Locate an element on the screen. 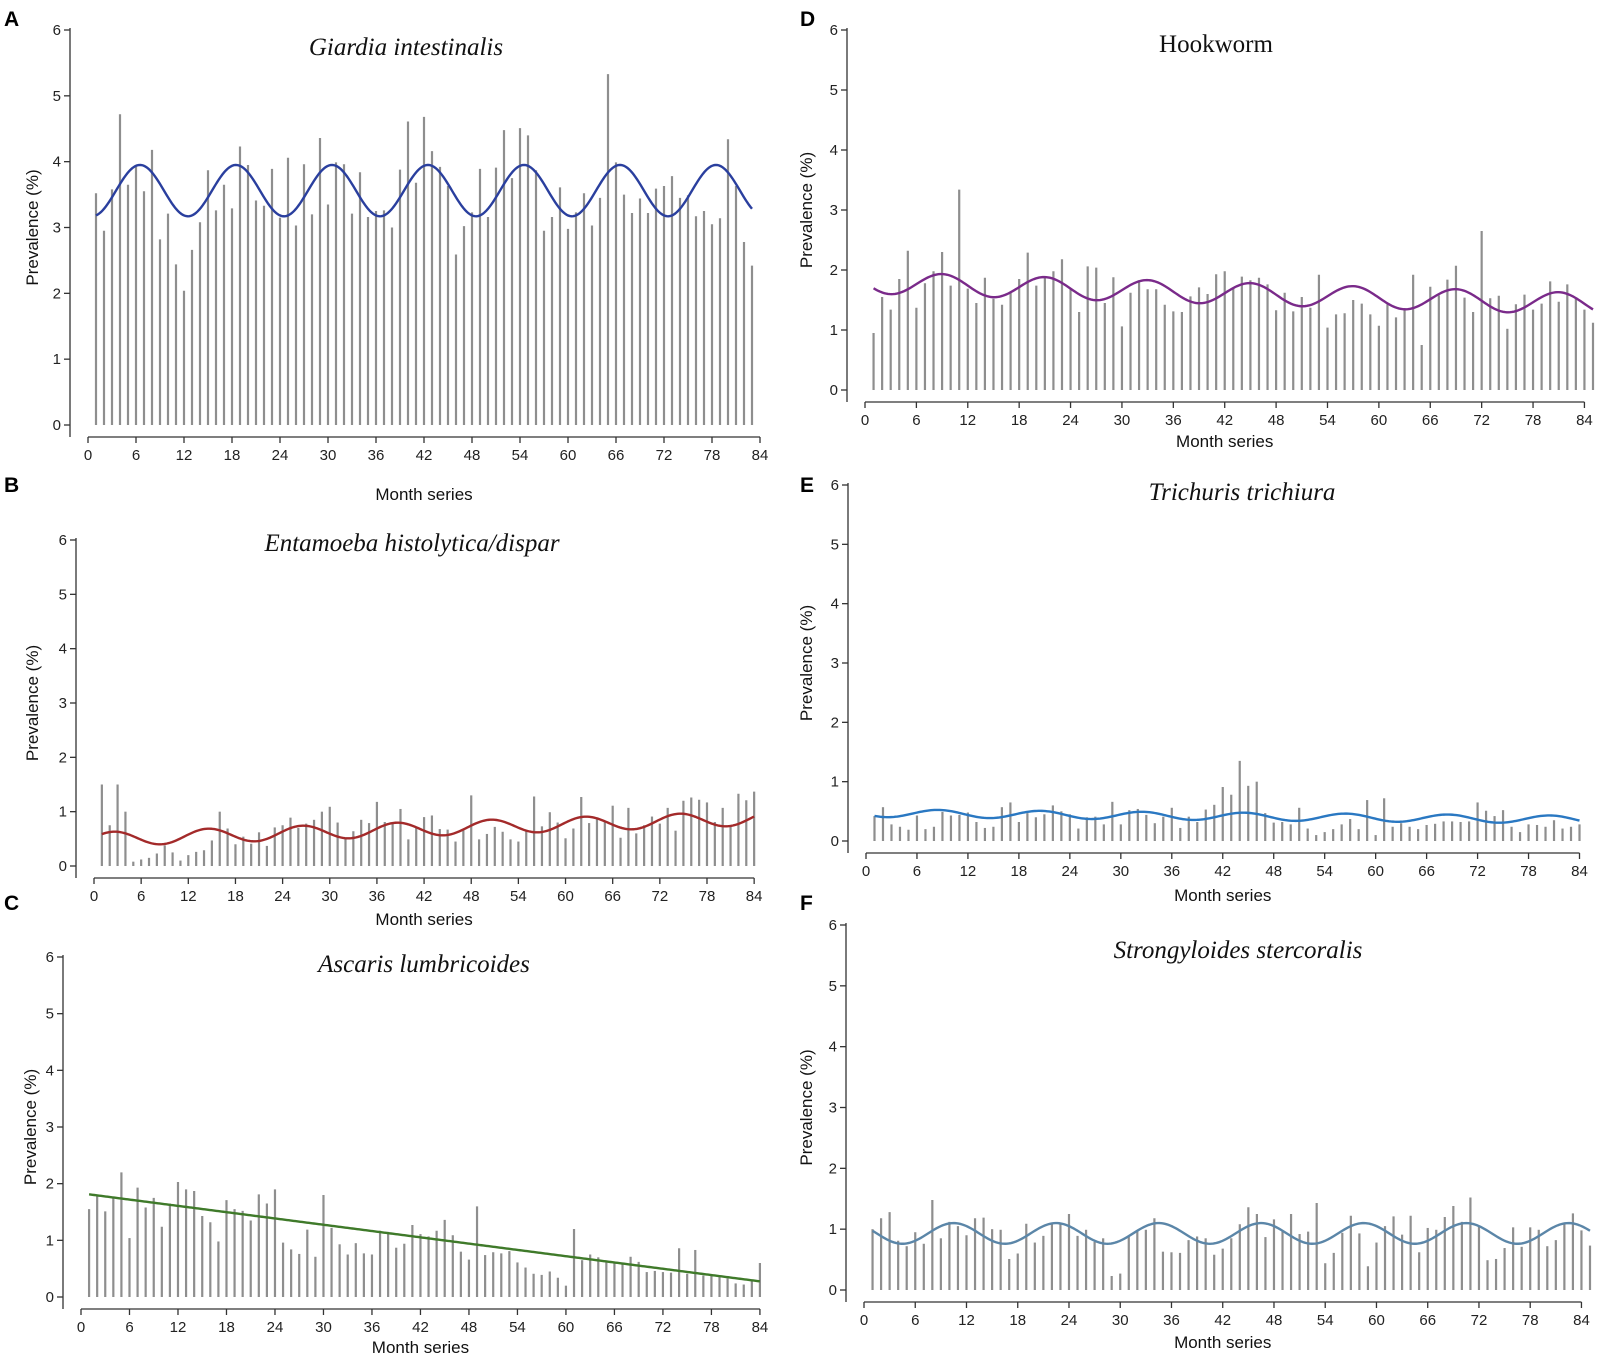 The width and height of the screenshot is (1601, 1358). y-tick-label-e-2: 2 is located at coordinates (835, 722).